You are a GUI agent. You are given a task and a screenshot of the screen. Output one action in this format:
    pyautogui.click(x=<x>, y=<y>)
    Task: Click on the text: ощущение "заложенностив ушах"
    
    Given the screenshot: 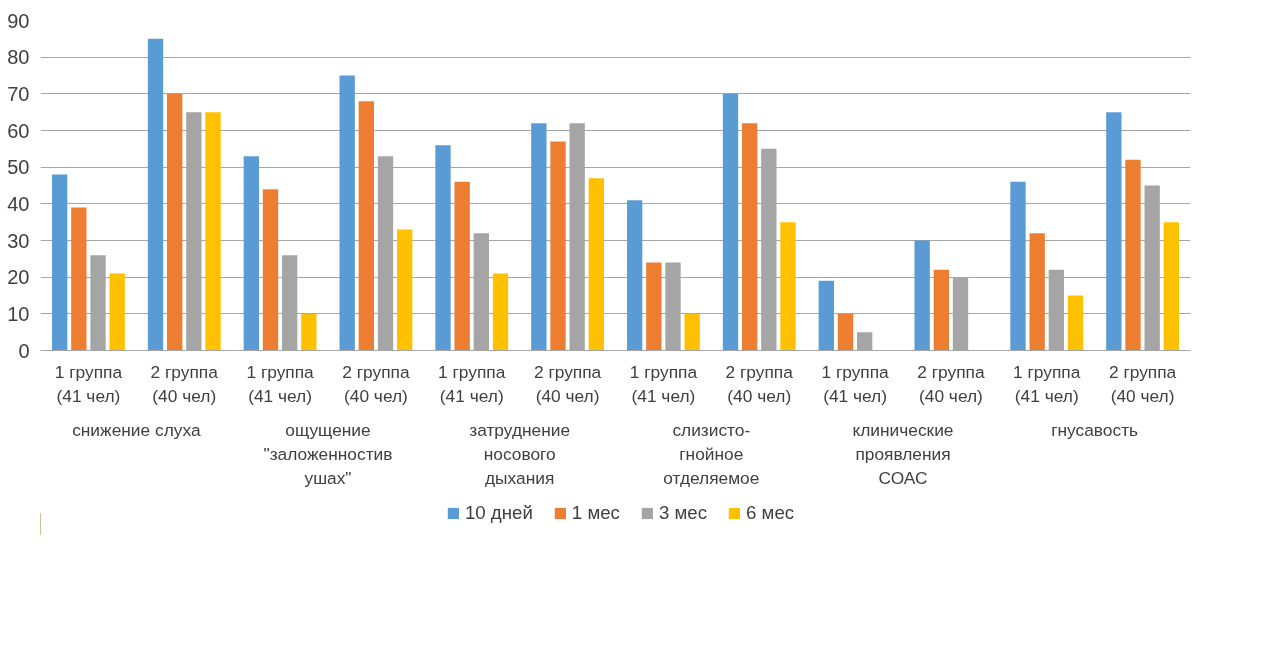 What is the action you would take?
    pyautogui.click(x=328, y=453)
    